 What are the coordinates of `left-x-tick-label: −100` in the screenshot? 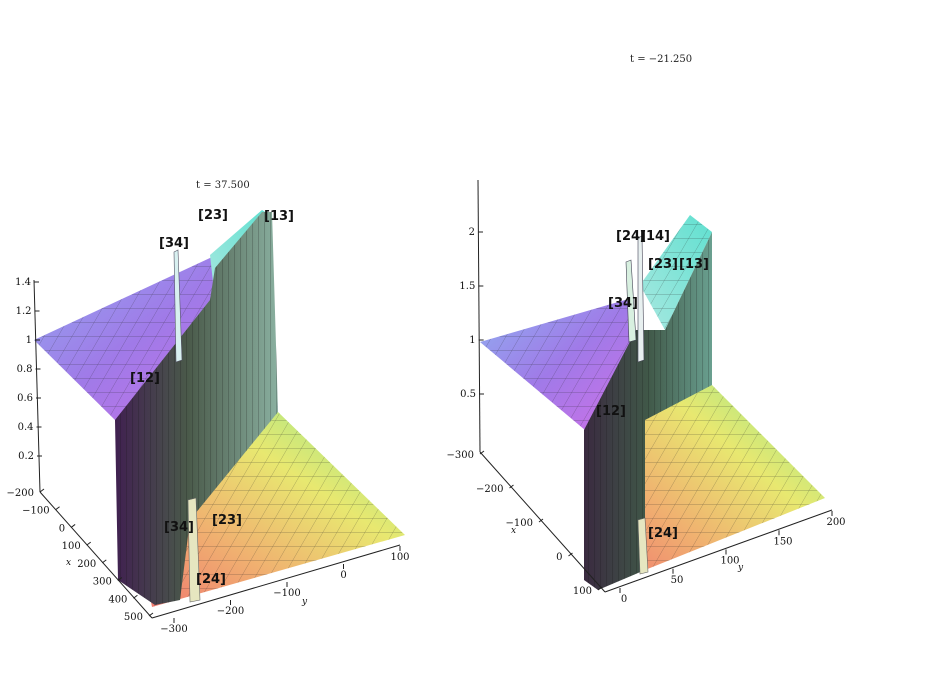 It's located at (35, 511).